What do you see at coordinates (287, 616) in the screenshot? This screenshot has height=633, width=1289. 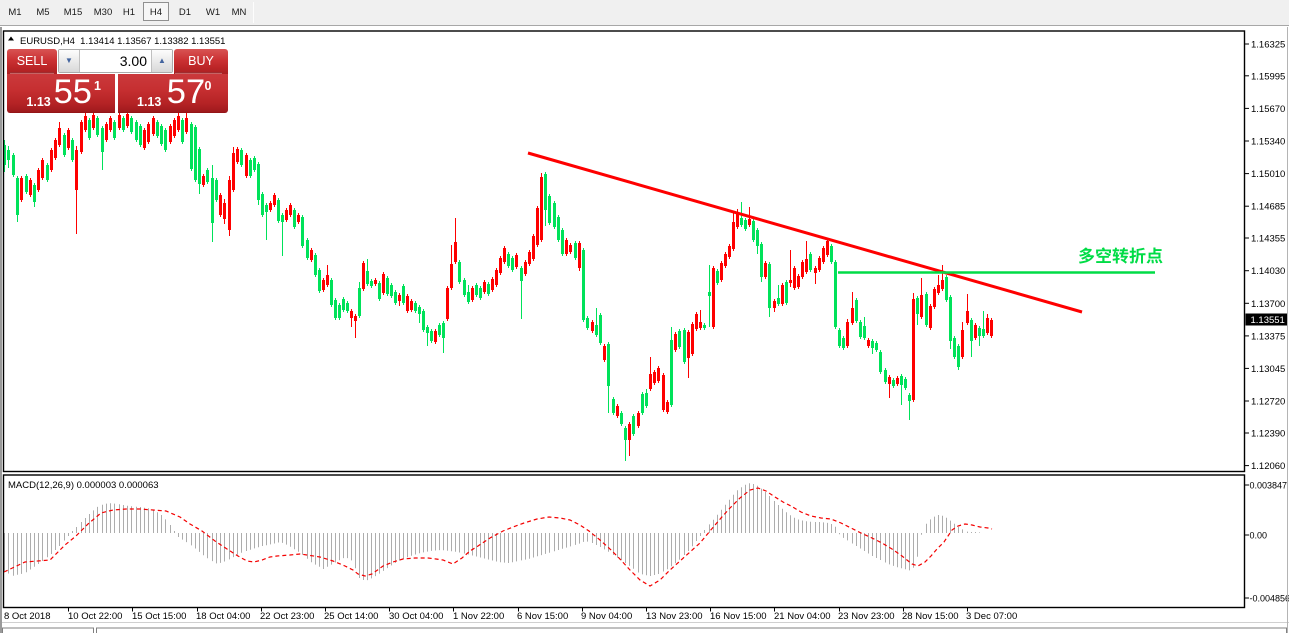 I see `svg-text: 22 Oct 23:00` at bounding box center [287, 616].